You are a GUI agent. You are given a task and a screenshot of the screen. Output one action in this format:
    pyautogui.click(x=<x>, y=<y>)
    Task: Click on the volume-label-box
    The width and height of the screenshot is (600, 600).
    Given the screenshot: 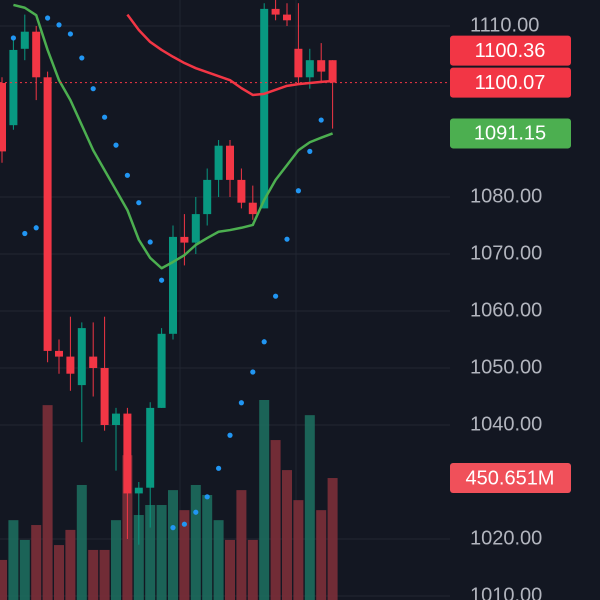 What is the action you would take?
    pyautogui.click(x=510, y=478)
    